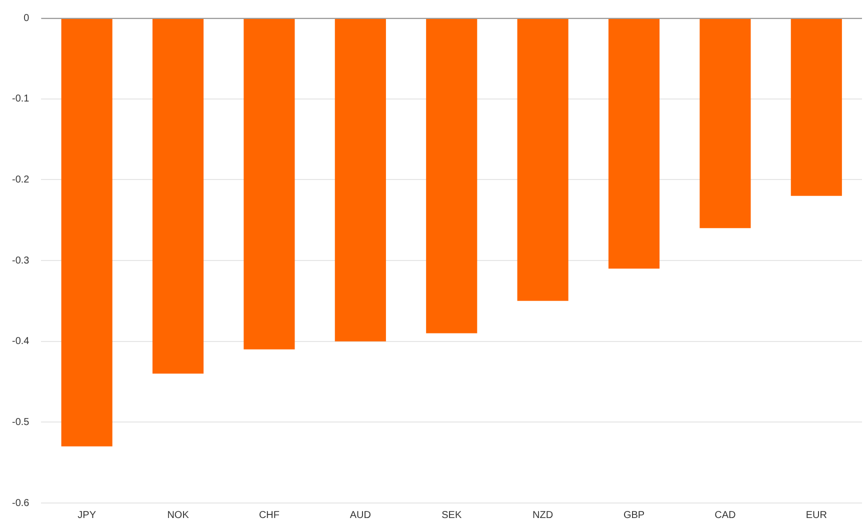  Describe the element at coordinates (21, 422) in the screenshot. I see `y-tick-label: -0.5` at that location.